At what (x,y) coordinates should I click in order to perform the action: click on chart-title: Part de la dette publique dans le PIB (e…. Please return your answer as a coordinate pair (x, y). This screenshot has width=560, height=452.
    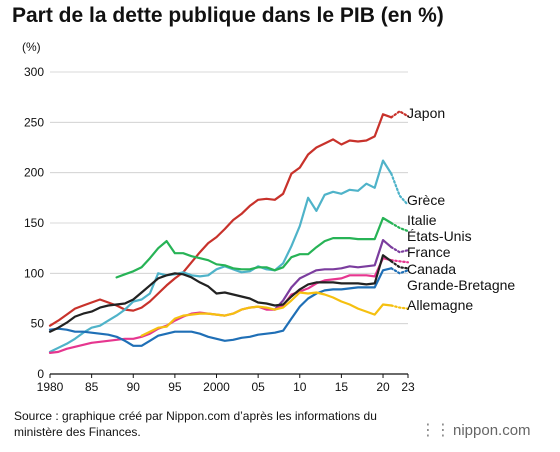
    Looking at the image, I should click on (228, 15).